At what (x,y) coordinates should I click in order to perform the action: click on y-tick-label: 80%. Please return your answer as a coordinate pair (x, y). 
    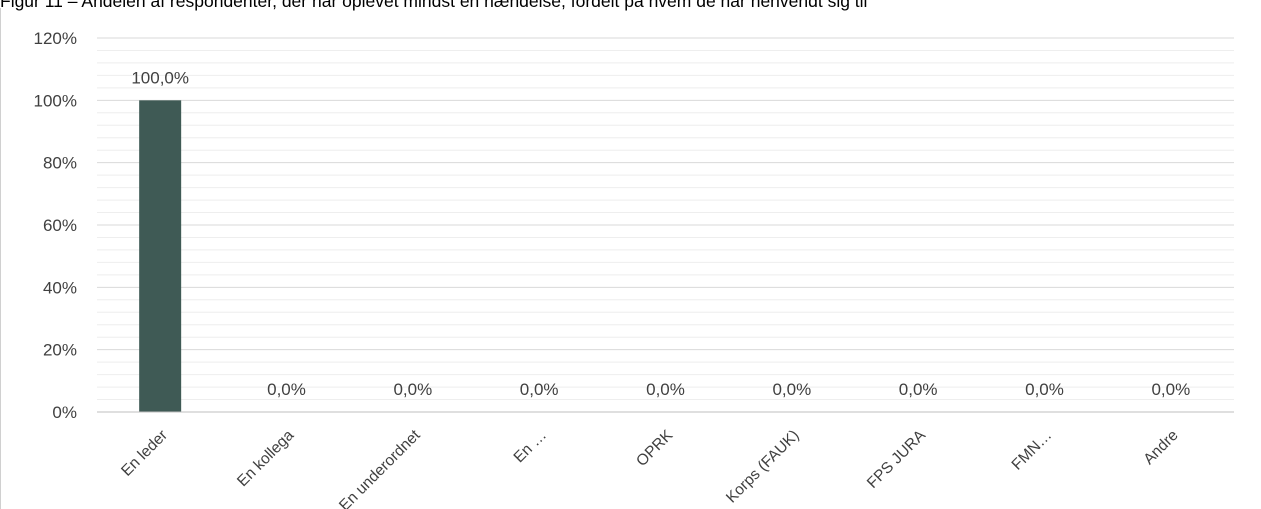
    Looking at the image, I should click on (60, 163).